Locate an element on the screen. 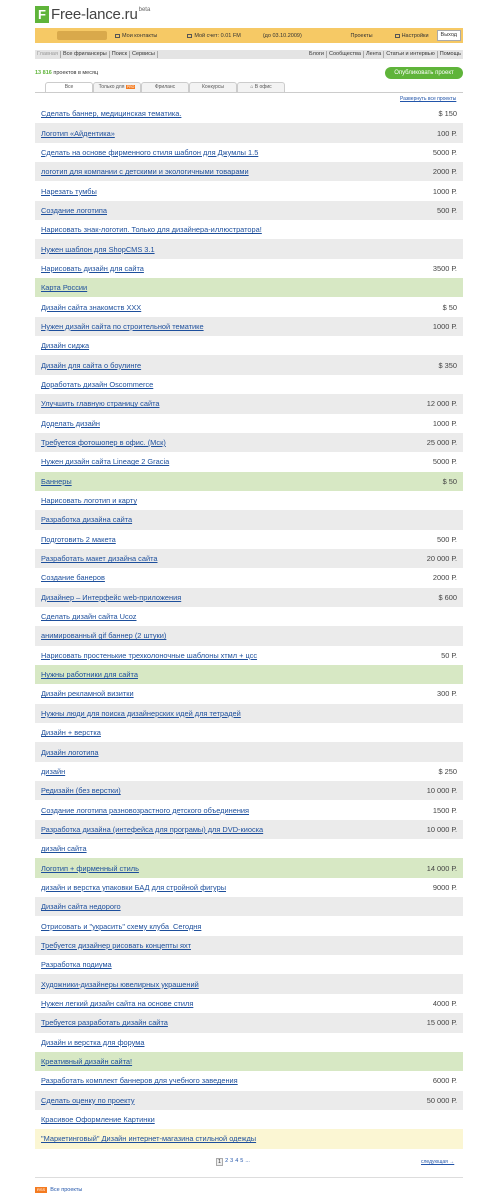 The image size is (500, 1201). project-title-link: дизайн is located at coordinates (53, 771).